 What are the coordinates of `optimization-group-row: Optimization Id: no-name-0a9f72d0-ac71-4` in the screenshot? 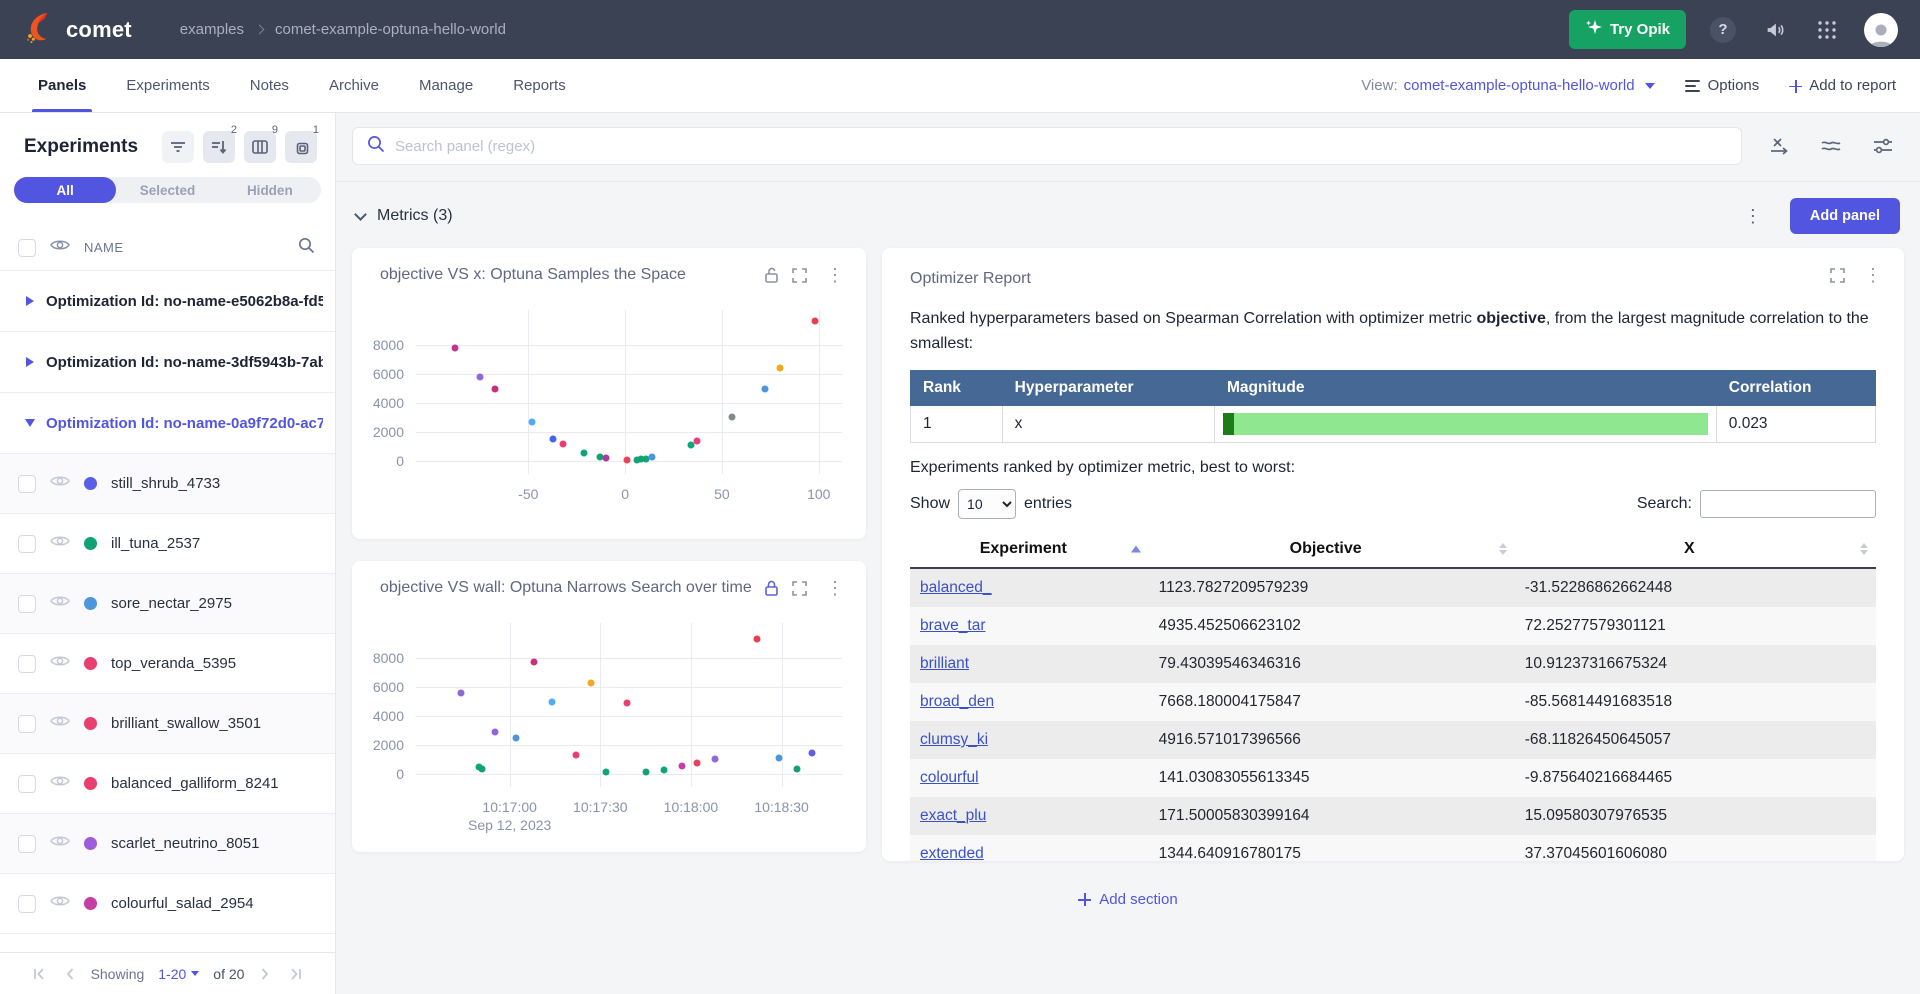 It's located at (167, 423).